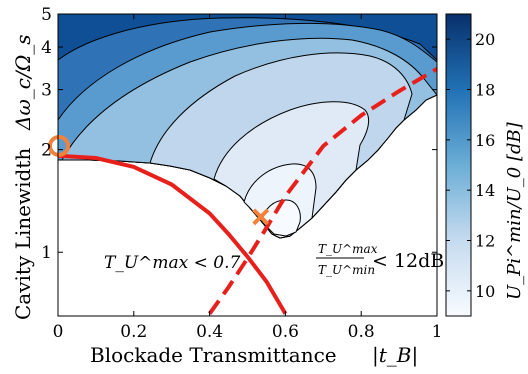 The width and height of the screenshot is (528, 374). Describe the element at coordinates (133, 332) in the screenshot. I see `x-tick-label: 0.2` at that location.